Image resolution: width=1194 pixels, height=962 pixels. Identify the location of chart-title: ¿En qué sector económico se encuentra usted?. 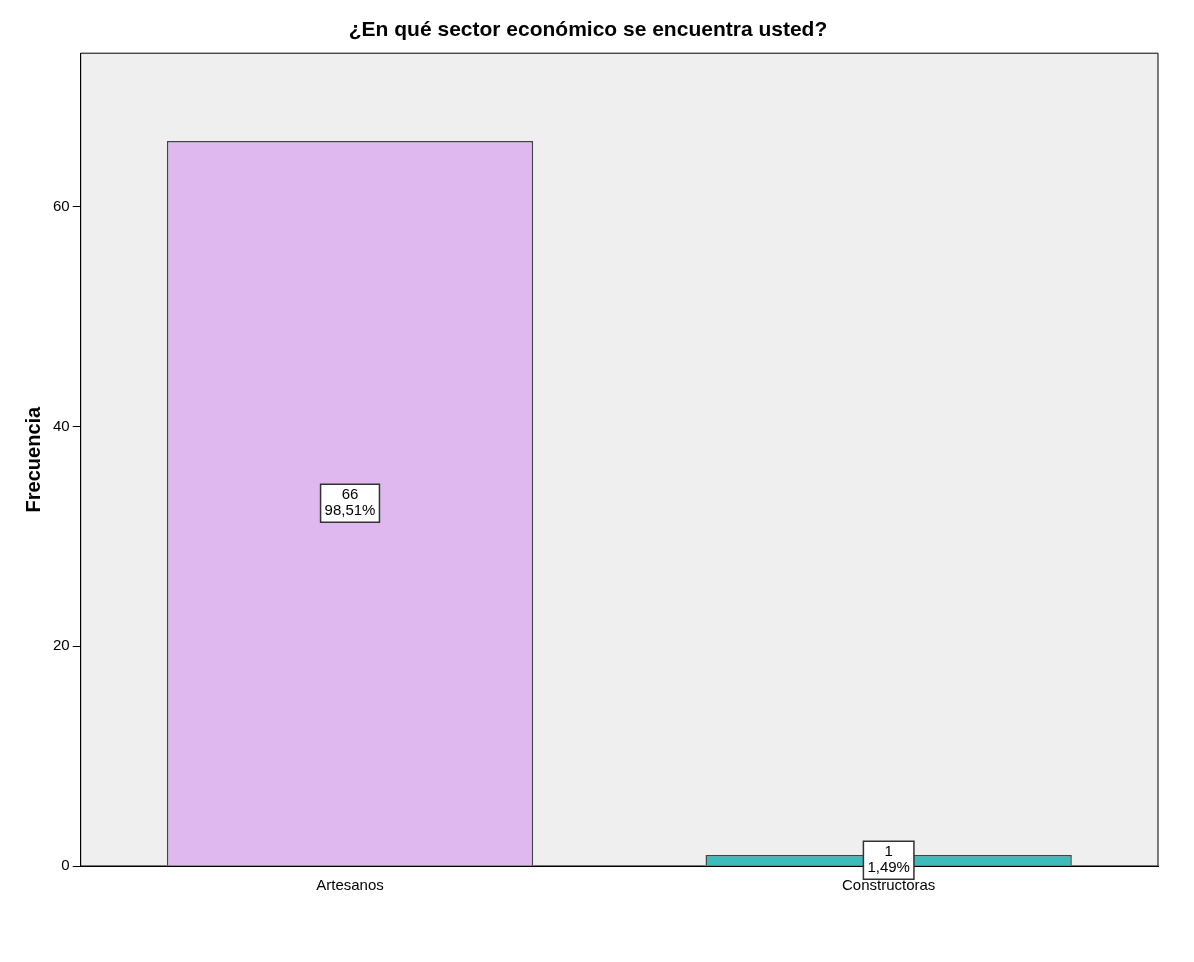
(588, 29).